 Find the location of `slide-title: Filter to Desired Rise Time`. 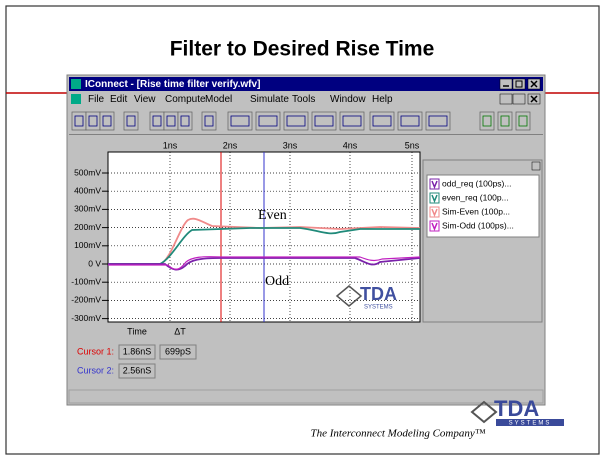

slide-title: Filter to Desired Rise Time is located at coordinates (302, 49).